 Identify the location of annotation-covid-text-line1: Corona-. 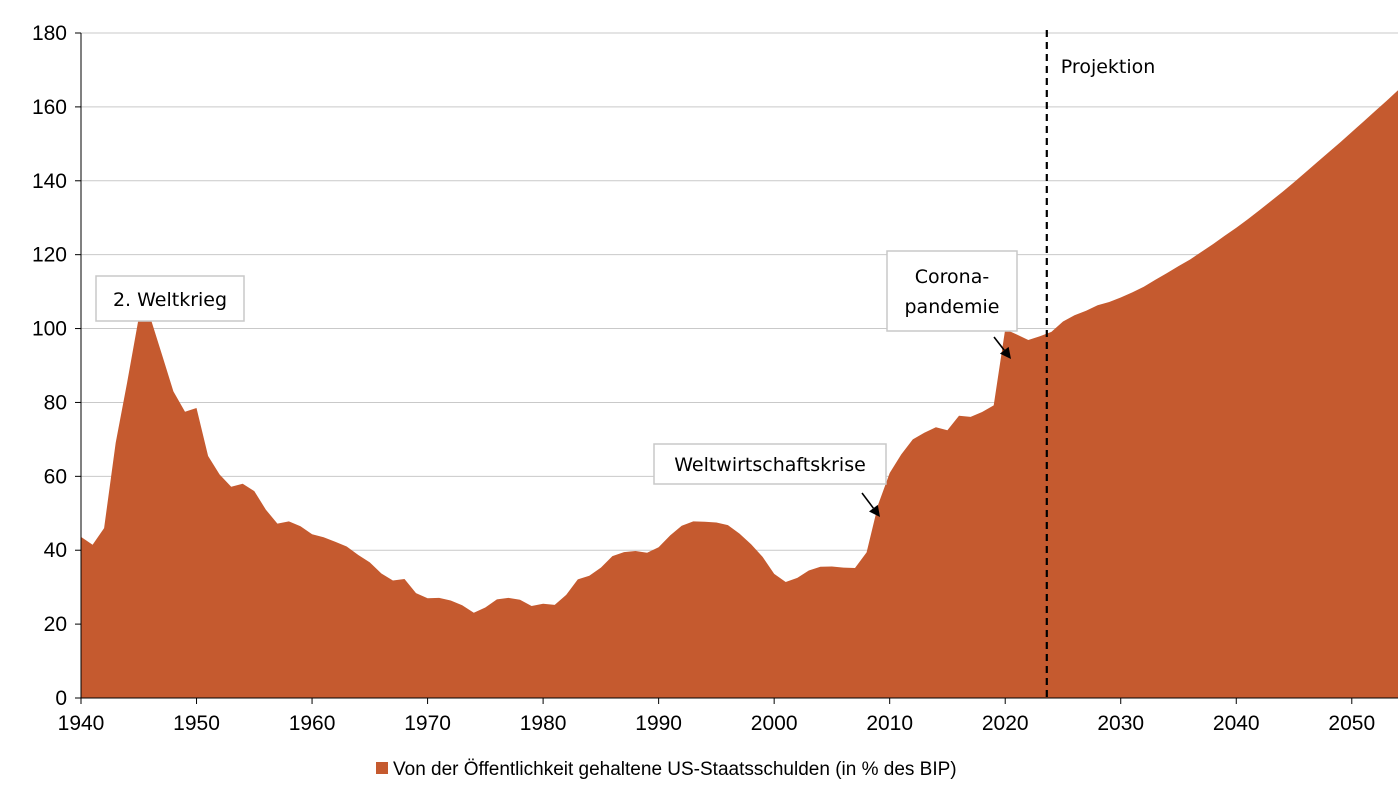
(952, 277).